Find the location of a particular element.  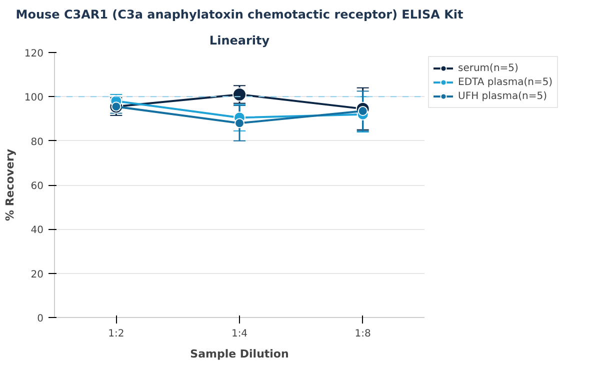

legend-label: EDTA plasma(n=5) is located at coordinates (505, 82).